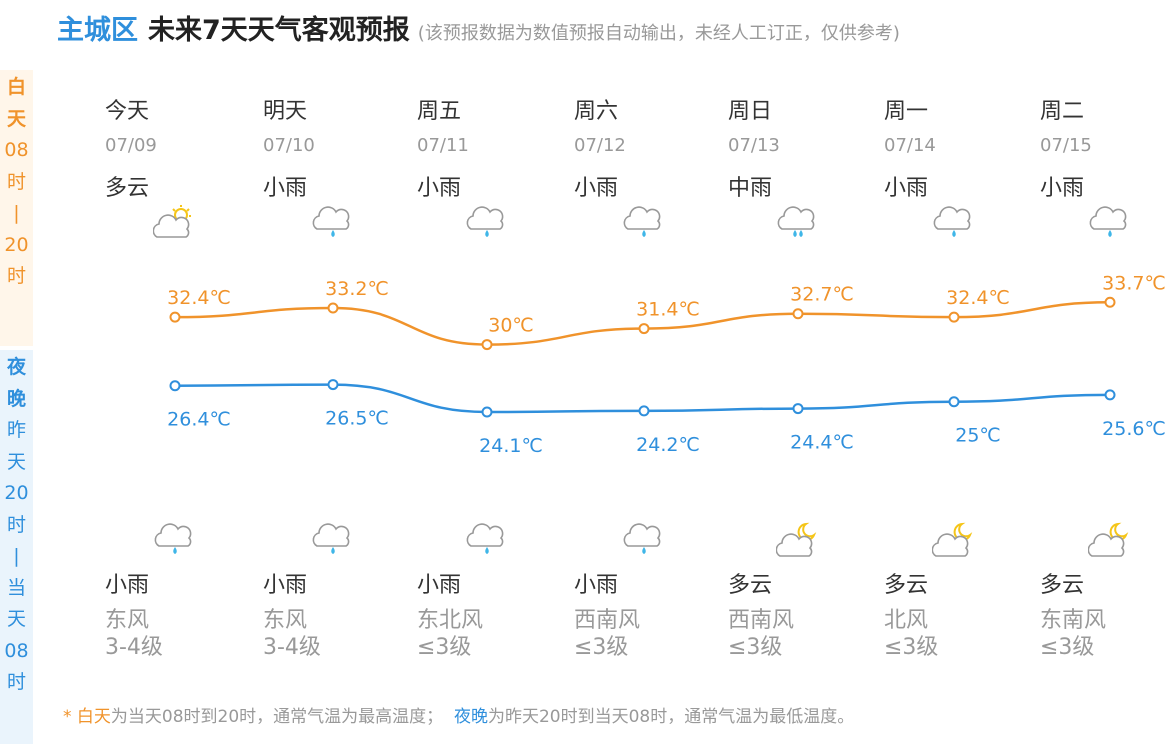  Describe the element at coordinates (16, 367) in the screenshot. I see `side-night-char: 夜` at that location.